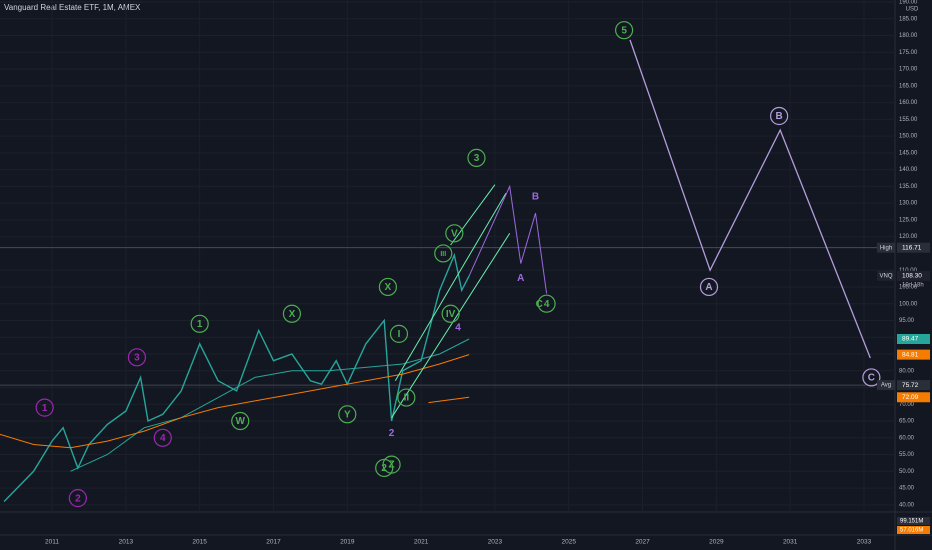  Describe the element at coordinates (347, 542) in the screenshot. I see `x-tick-label: 2019` at that location.